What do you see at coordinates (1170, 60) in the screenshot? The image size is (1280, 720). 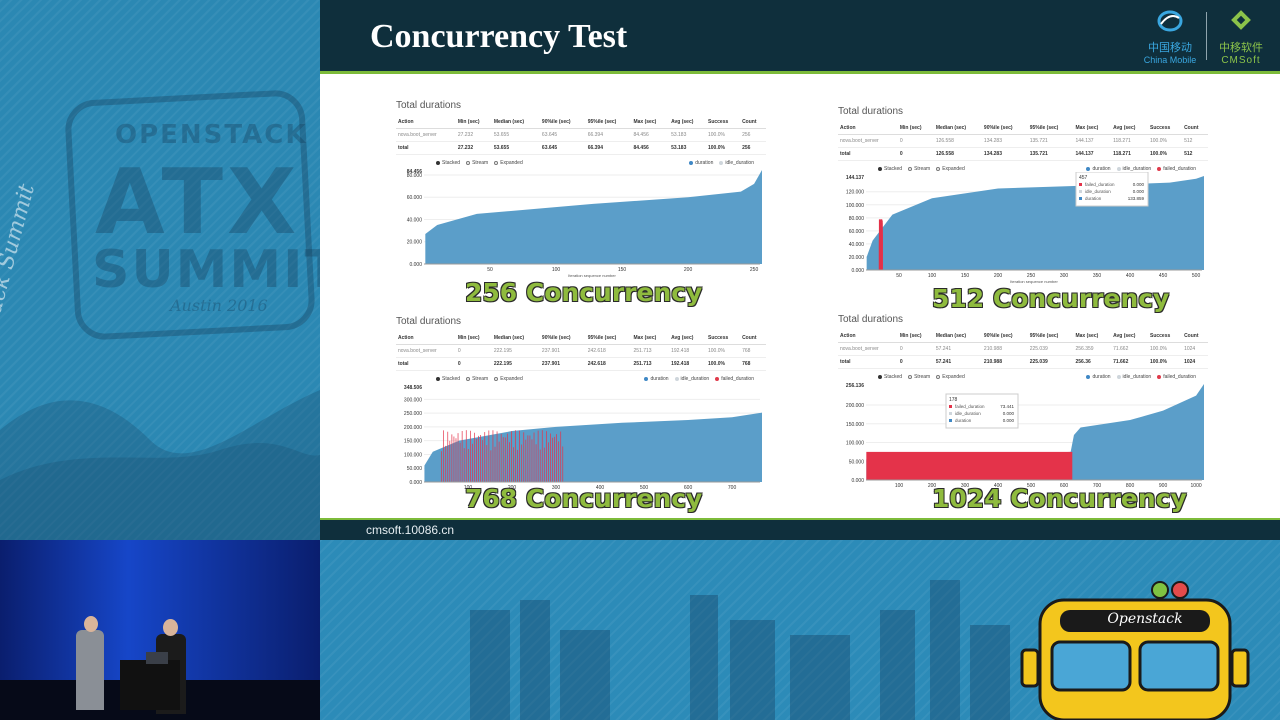 I see `china-mobile-en: China Mobile` at bounding box center [1170, 60].